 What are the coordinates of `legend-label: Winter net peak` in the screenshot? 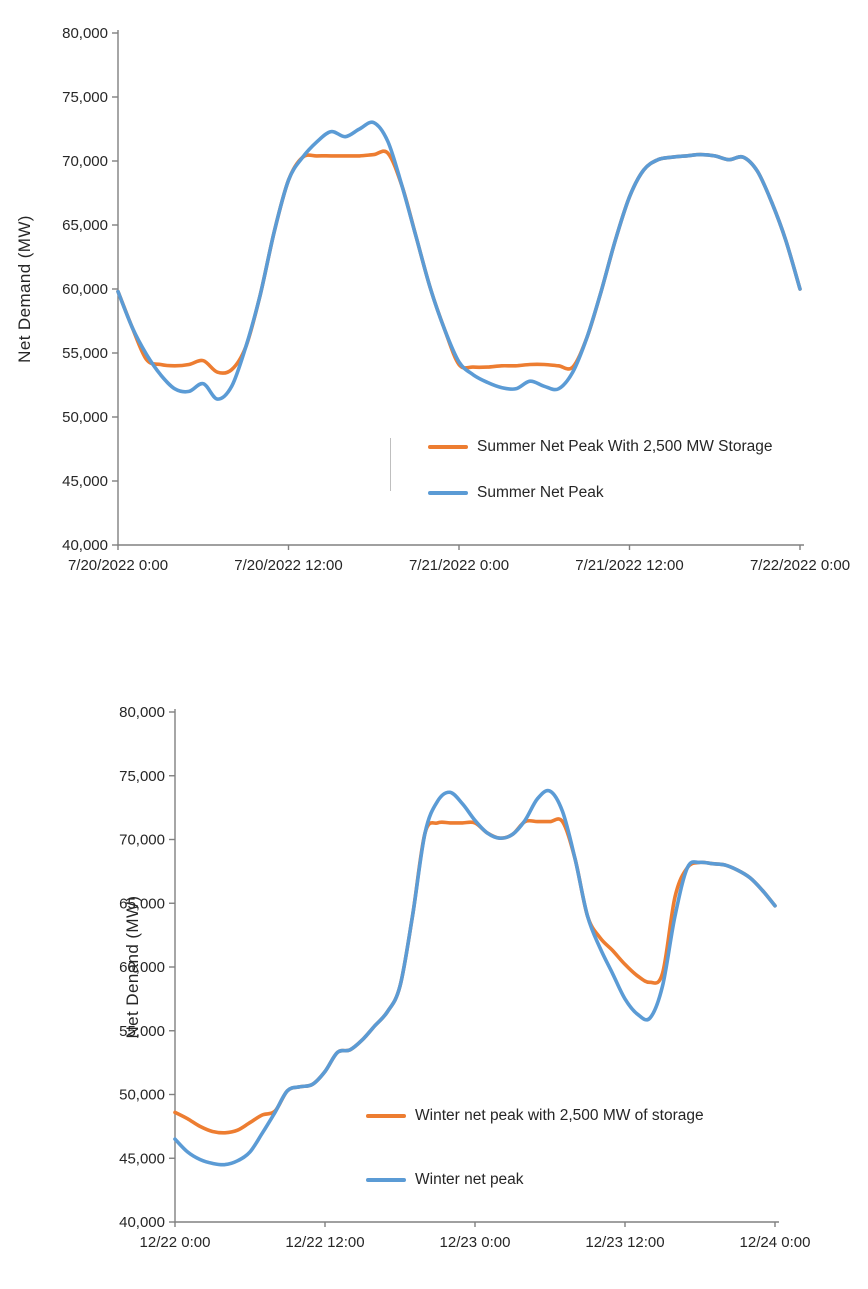 It's located at (469, 1179).